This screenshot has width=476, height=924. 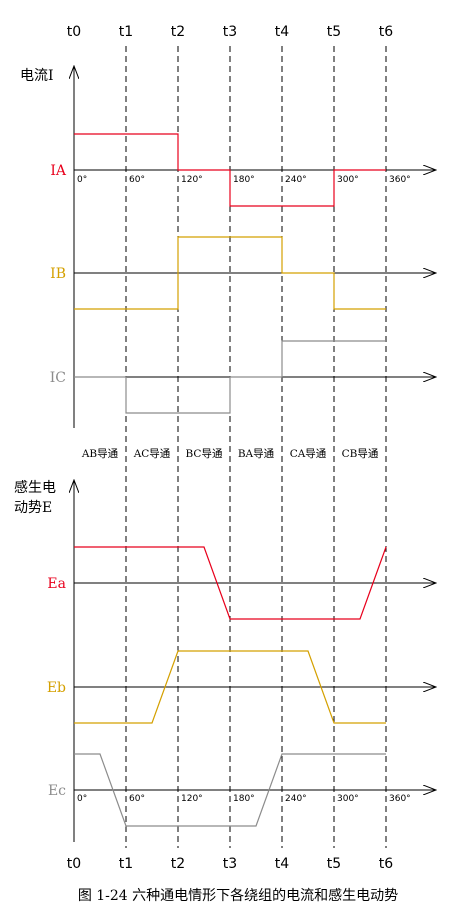 What do you see at coordinates (57, 791) in the screenshot?
I see `signal-label-Ec: Ec` at bounding box center [57, 791].